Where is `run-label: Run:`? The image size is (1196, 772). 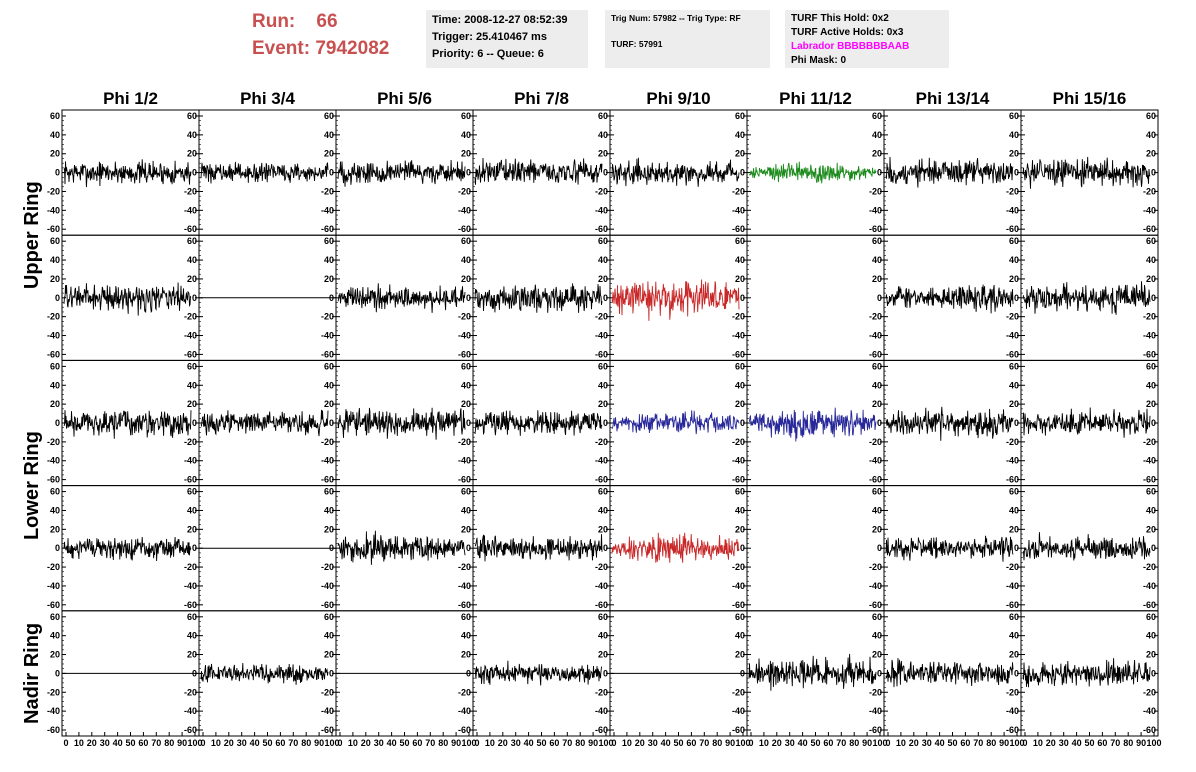 run-label: Run: is located at coordinates (274, 21).